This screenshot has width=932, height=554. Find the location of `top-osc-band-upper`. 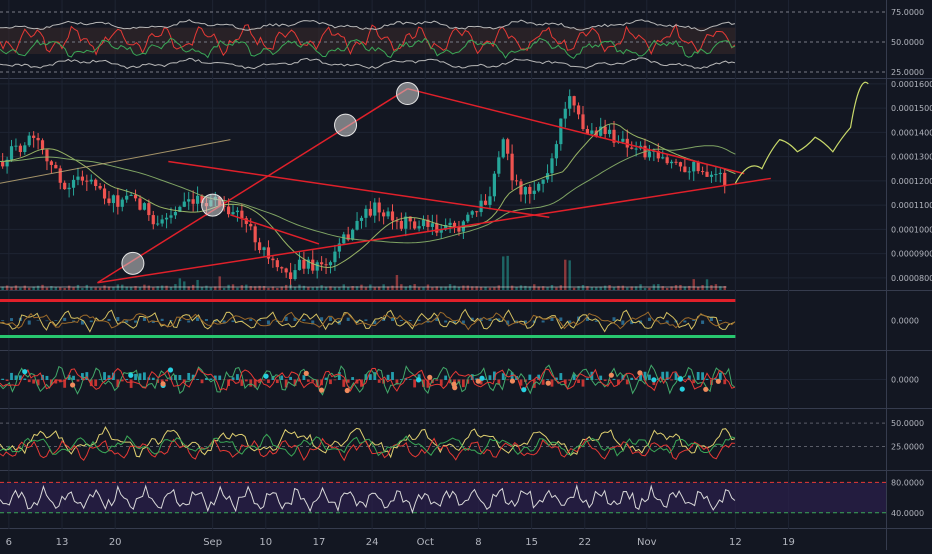

top-osc-band-upper is located at coordinates (368, 25).